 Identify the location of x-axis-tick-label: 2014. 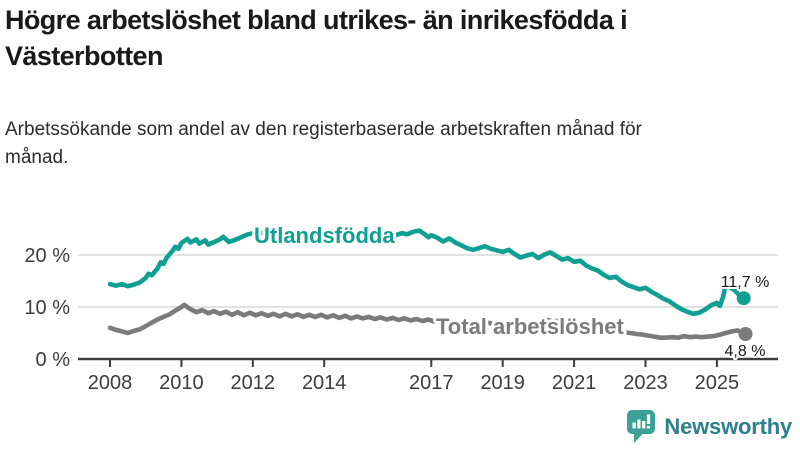
(324, 383).